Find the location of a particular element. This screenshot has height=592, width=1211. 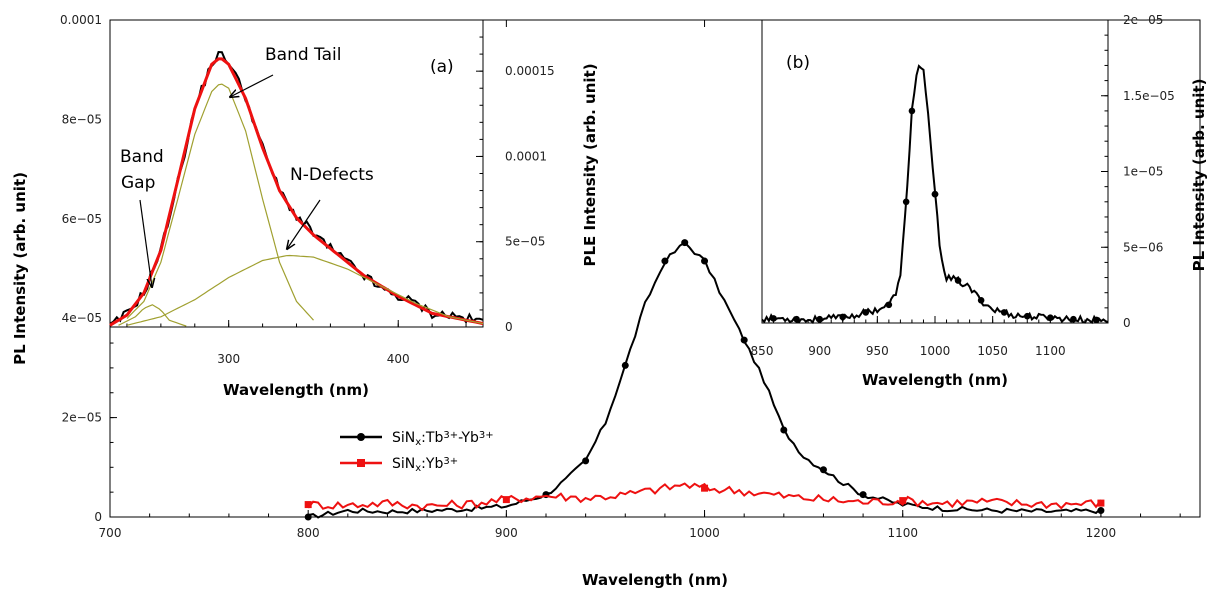

main-y-tick-label: 0 is located at coordinates (98, 517).